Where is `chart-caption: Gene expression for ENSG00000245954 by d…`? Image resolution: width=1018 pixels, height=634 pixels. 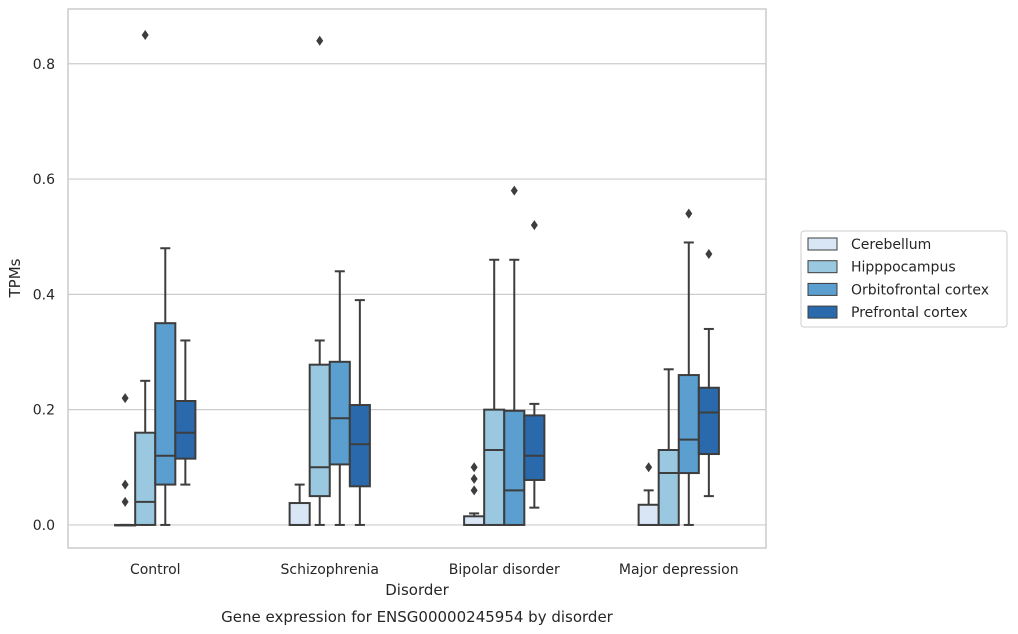
chart-caption: Gene expression for ENSG00000245954 by d… is located at coordinates (417, 617).